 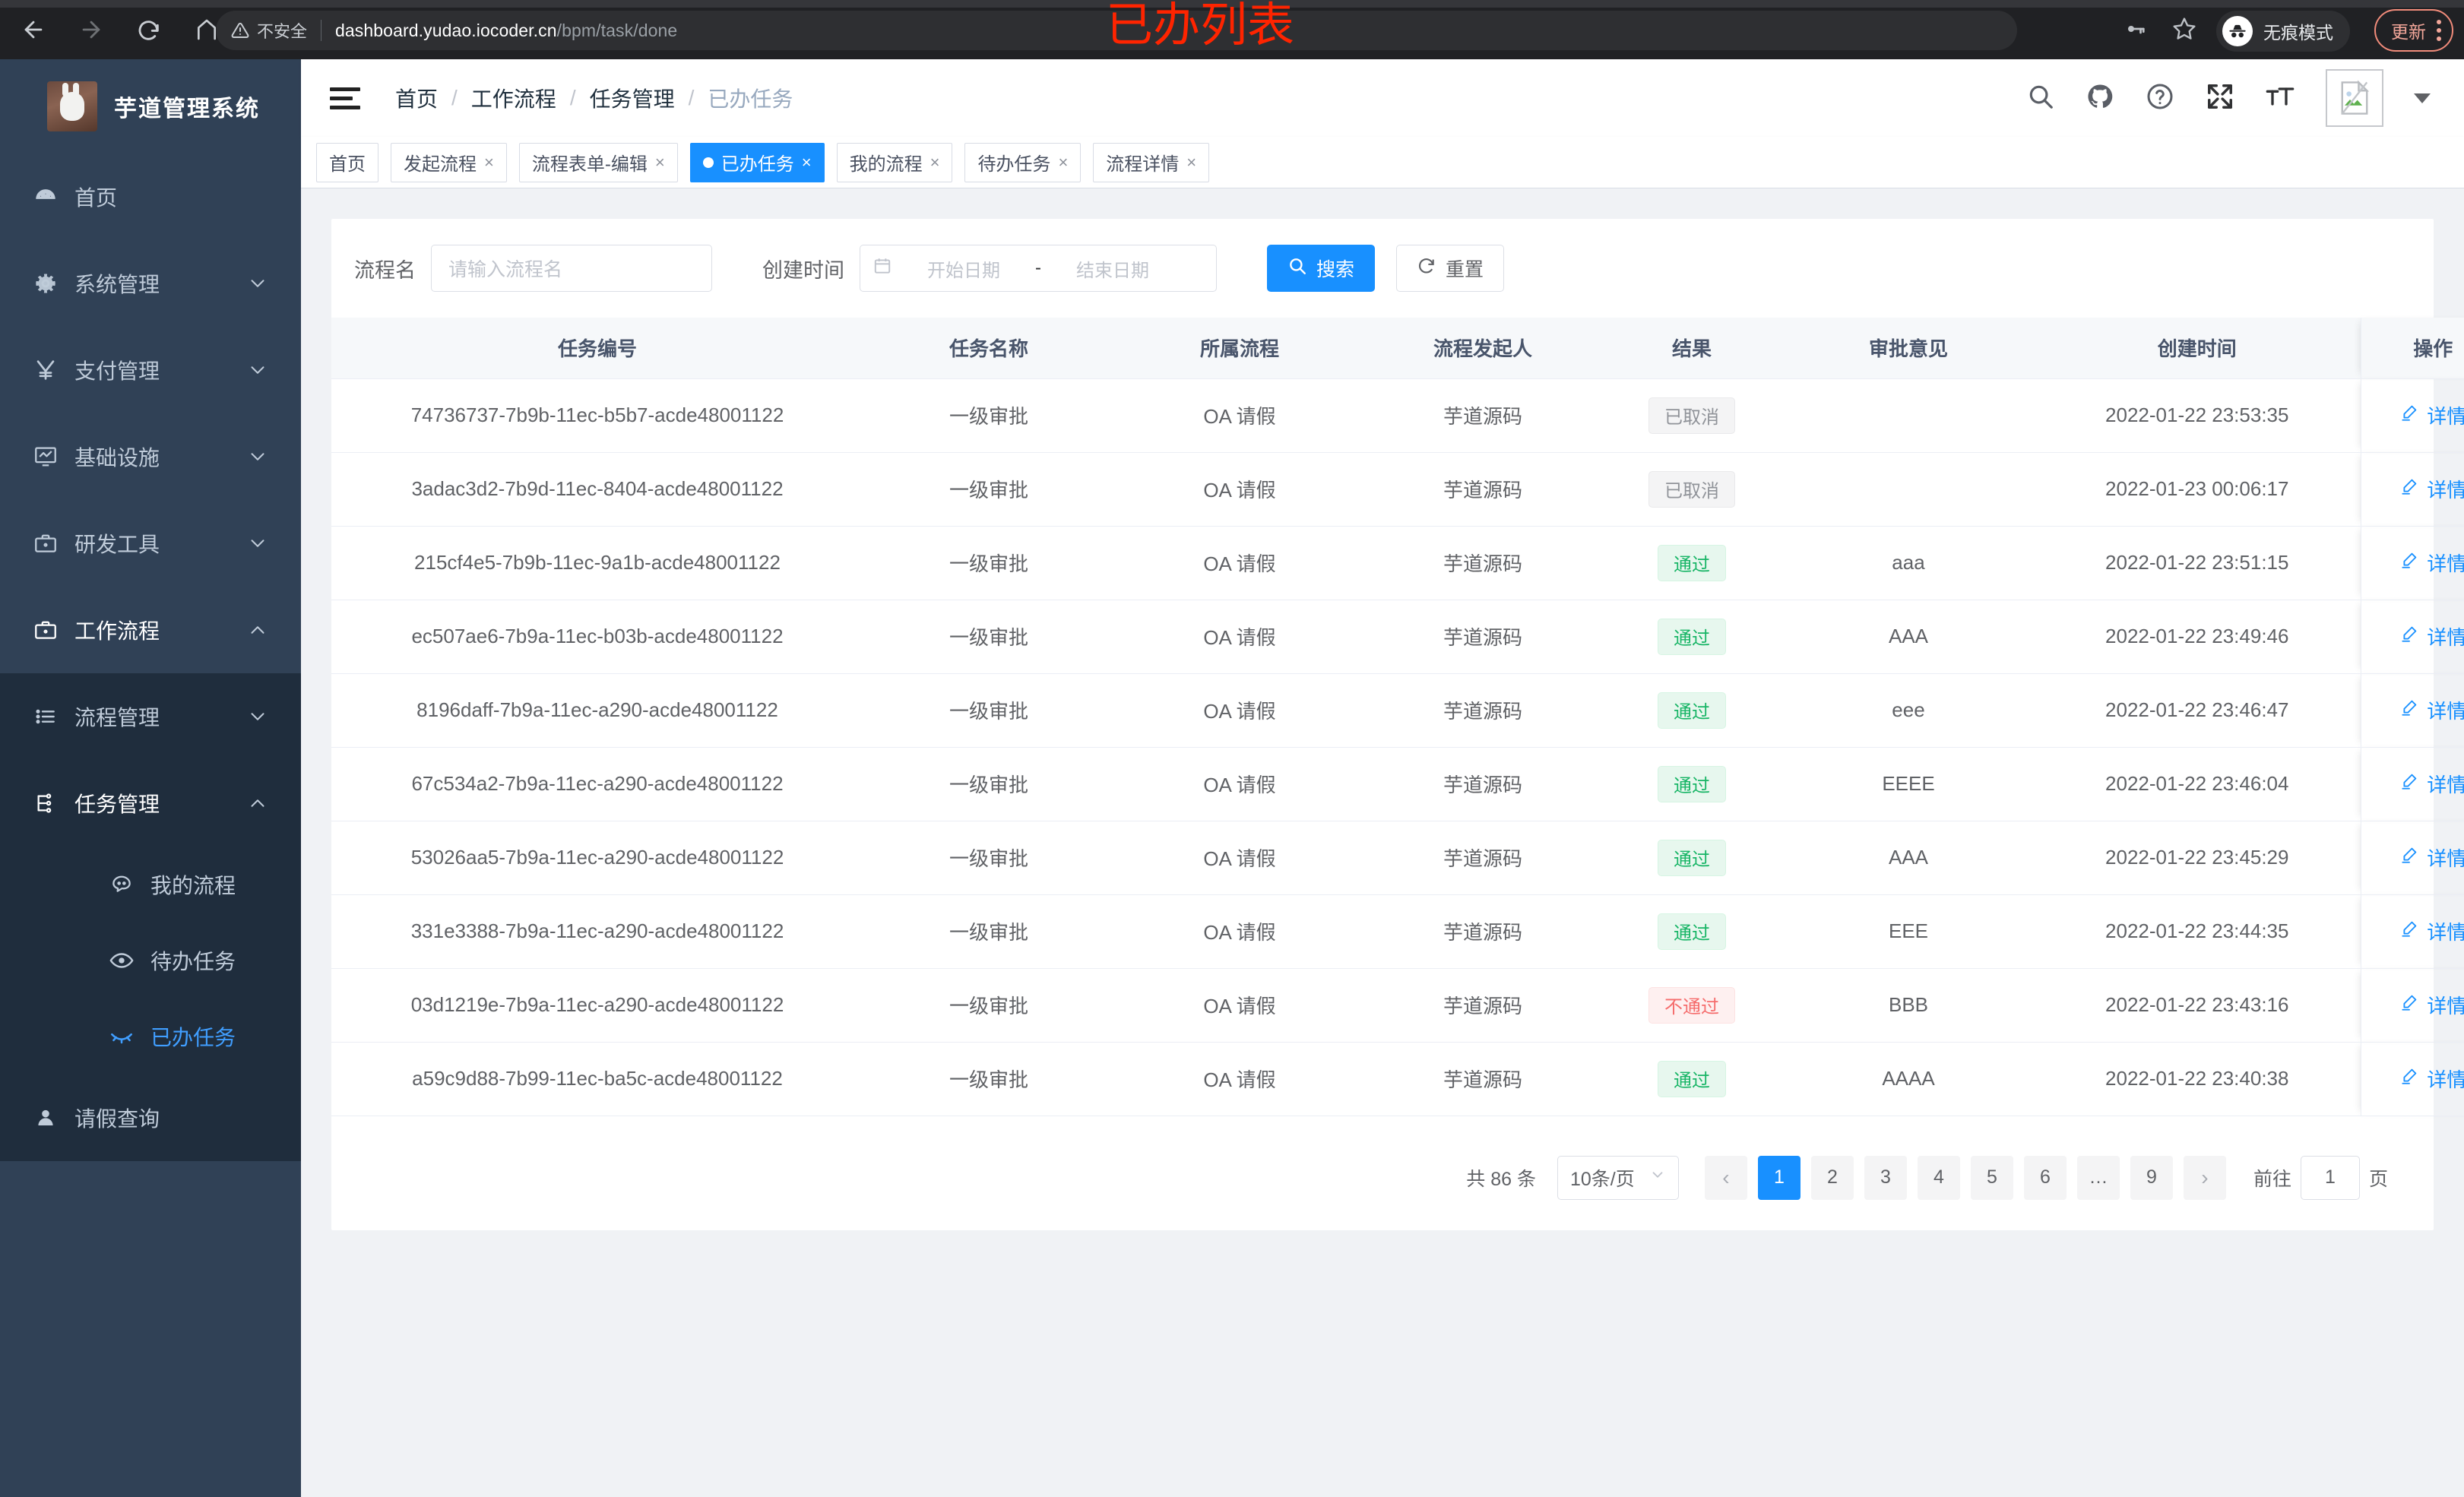 I want to click on sidebar-item-process-manage: 流程管理, so click(x=150, y=716).